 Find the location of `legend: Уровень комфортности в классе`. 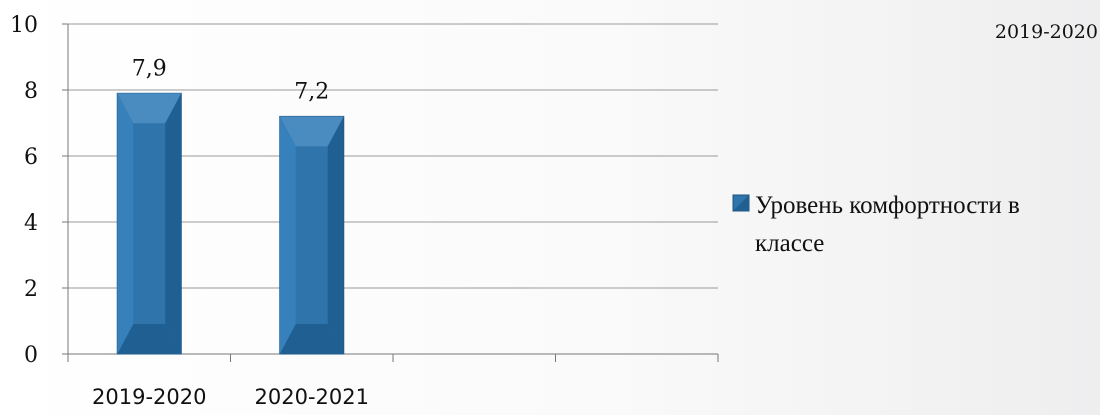

legend: Уровень комфортности в классе is located at coordinates (876, 224).